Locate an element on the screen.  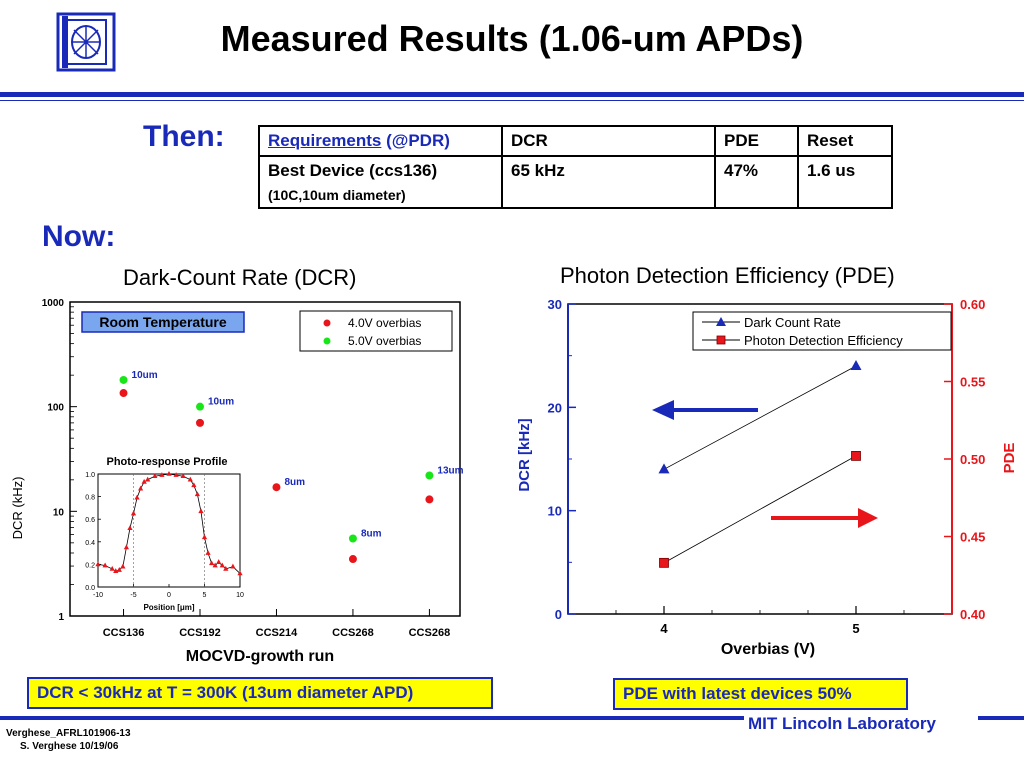
cell-reset: 1.6 us is located at coordinates (845, 182).